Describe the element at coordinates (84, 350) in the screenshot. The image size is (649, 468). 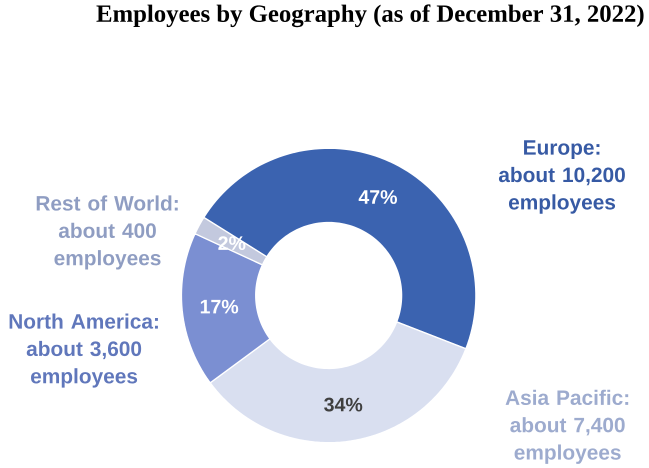
I see `slice-label: North America: about 3,600 employees` at that location.